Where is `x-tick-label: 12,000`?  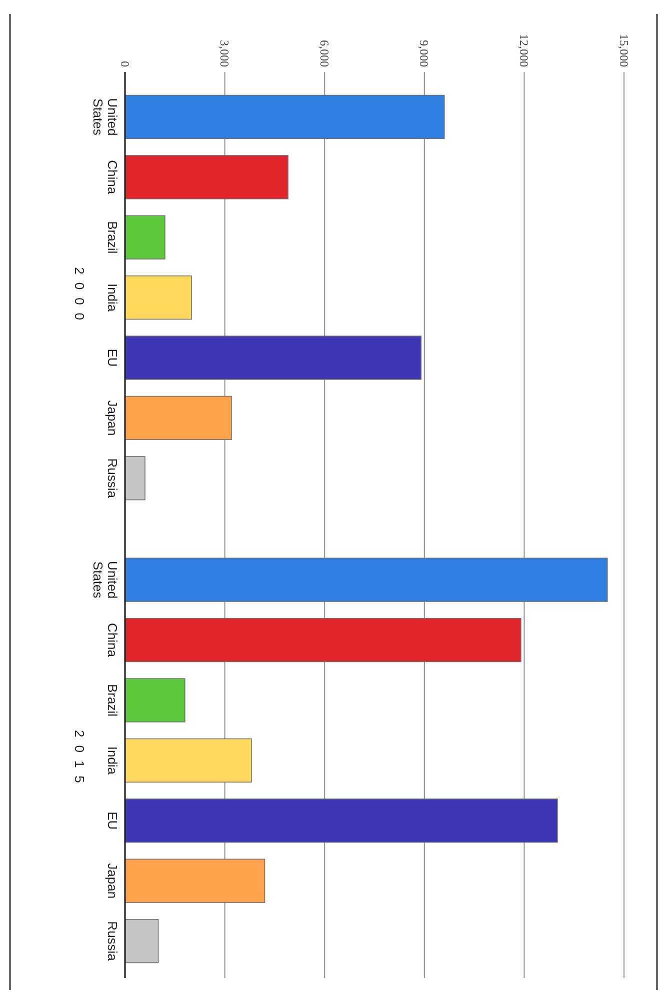 x-tick-label: 12,000 is located at coordinates (524, 50).